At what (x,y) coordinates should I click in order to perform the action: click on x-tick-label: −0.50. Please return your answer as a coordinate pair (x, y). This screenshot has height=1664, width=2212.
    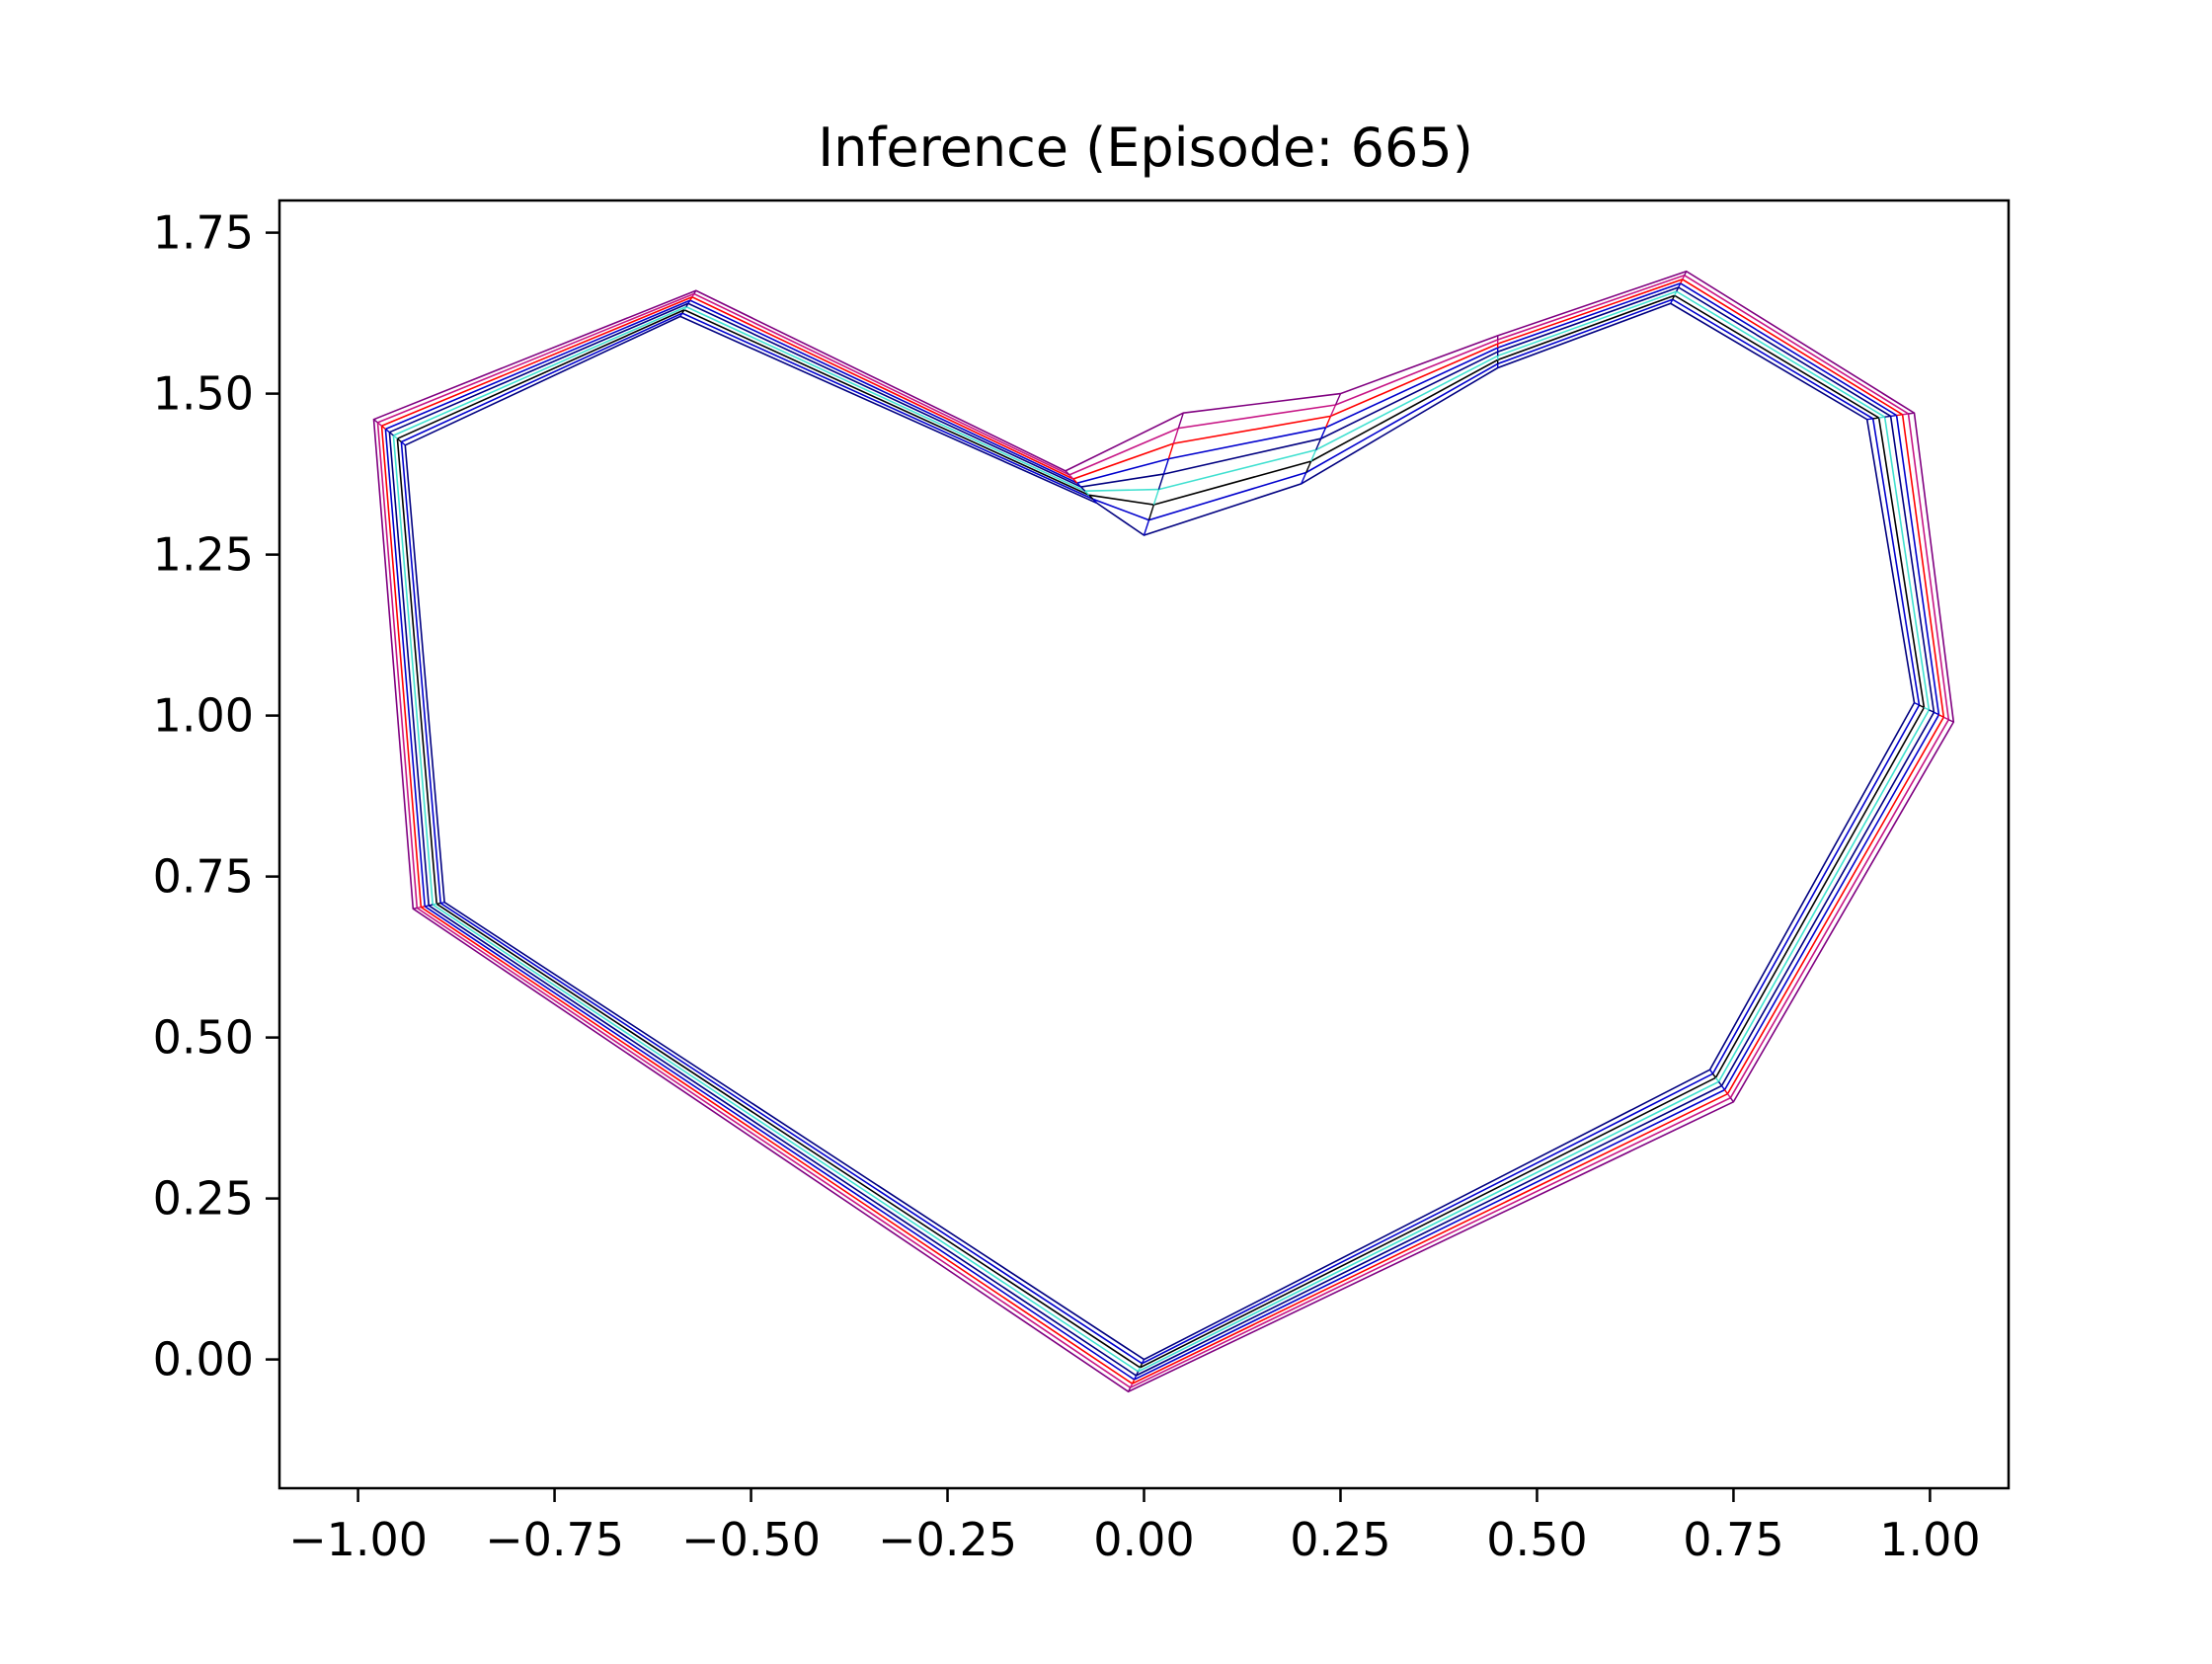
    Looking at the image, I should click on (751, 1539).